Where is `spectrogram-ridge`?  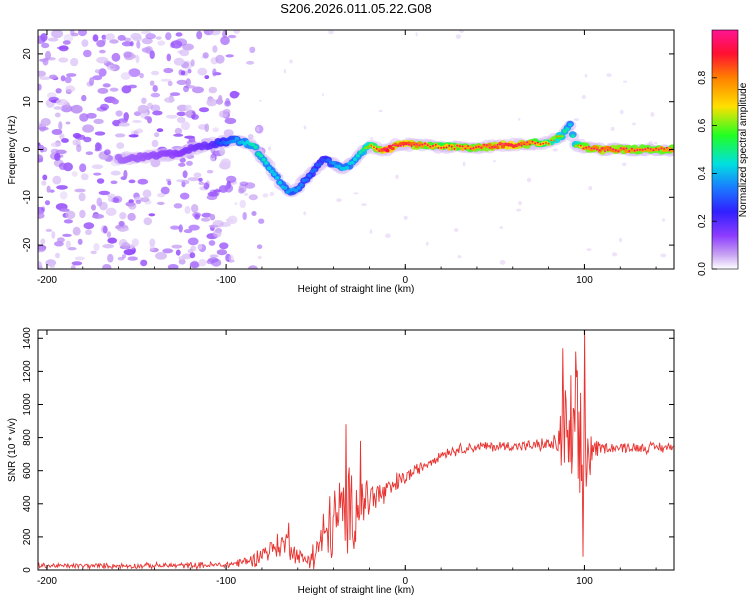 spectrogram-ridge is located at coordinates (393, 159).